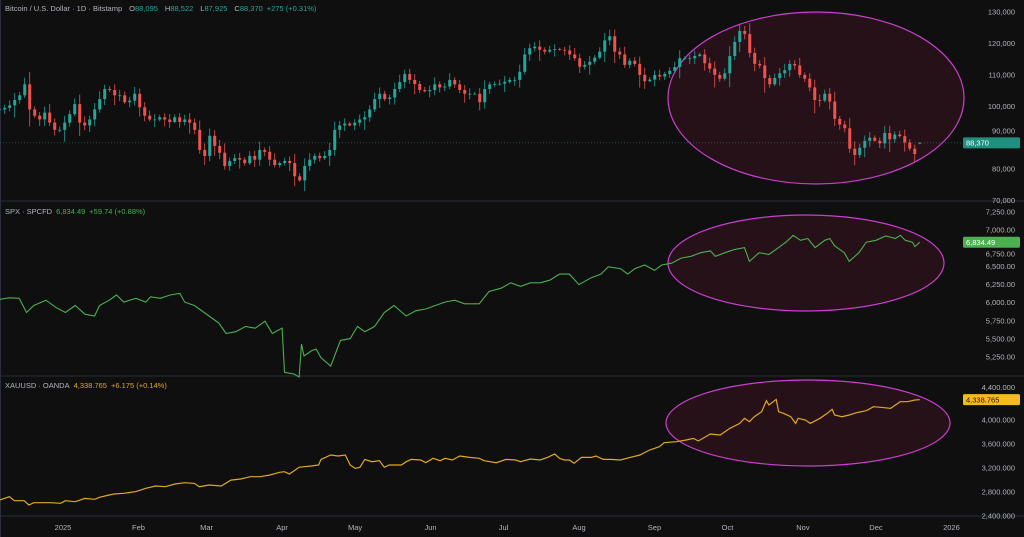  What do you see at coordinates (1000, 254) in the screenshot?
I see `price-axis-tick-label: 6,750.00` at bounding box center [1000, 254].